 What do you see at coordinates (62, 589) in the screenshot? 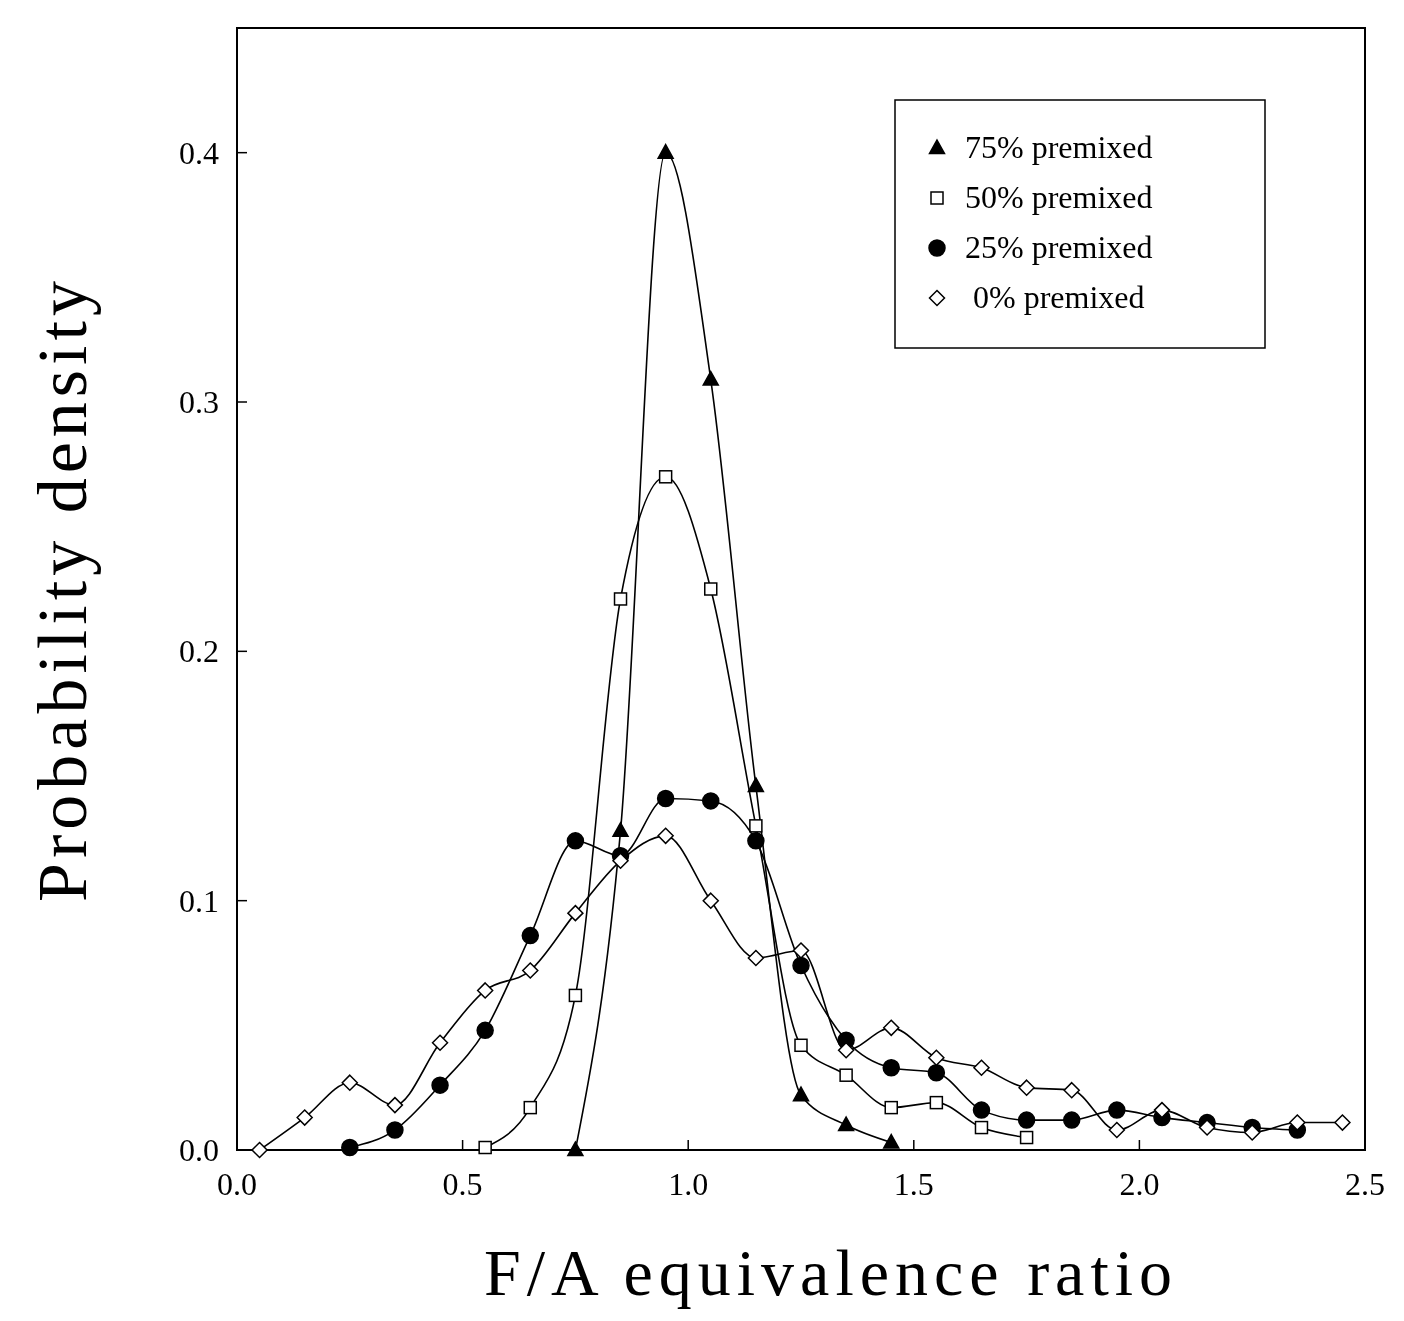
I see `y-axis-title: Probability density` at bounding box center [62, 589].